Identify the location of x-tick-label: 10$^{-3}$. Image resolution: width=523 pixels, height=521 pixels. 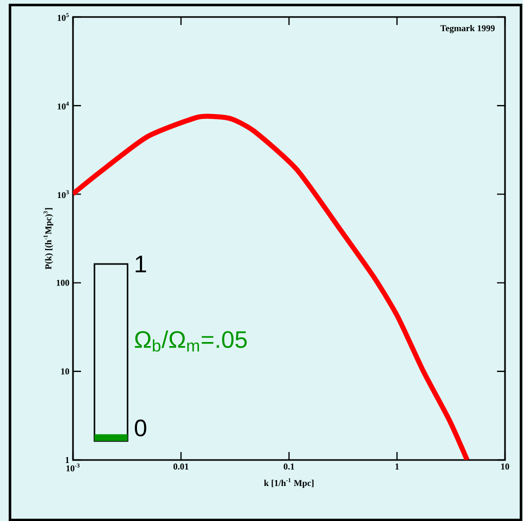
(73, 467).